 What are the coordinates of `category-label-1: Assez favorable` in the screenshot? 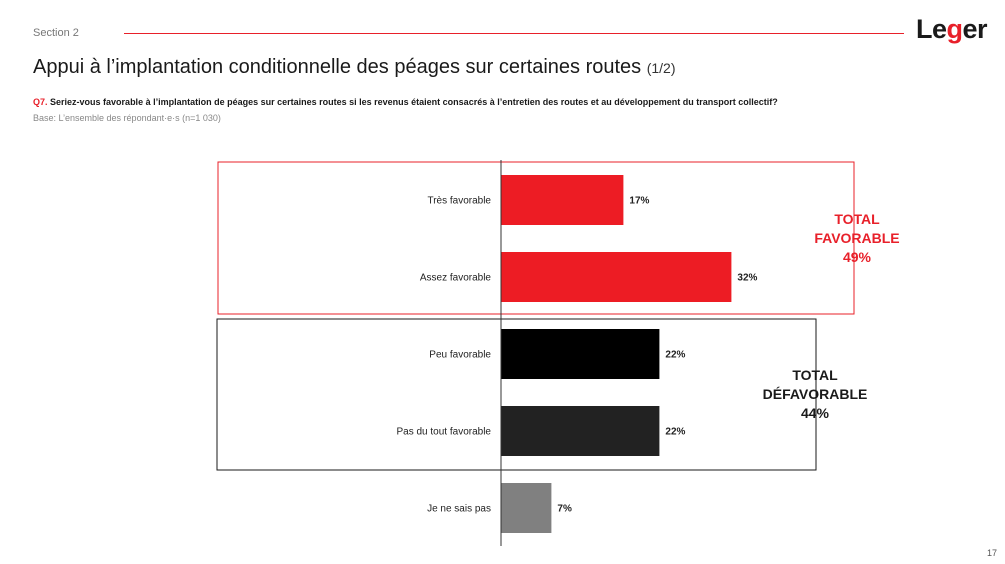 It's located at (456, 278).